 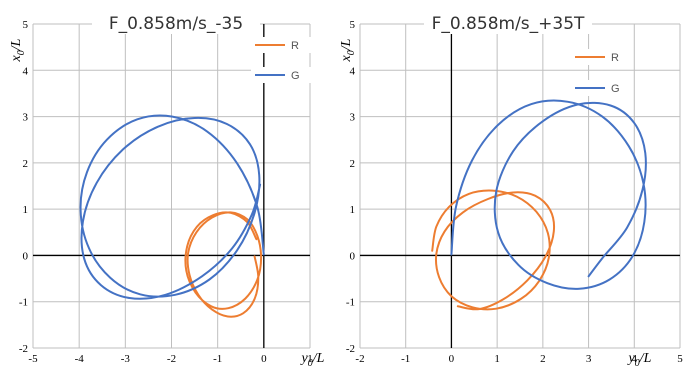 I want to click on p0-y-tick-label: 0, so click(x=26, y=256).